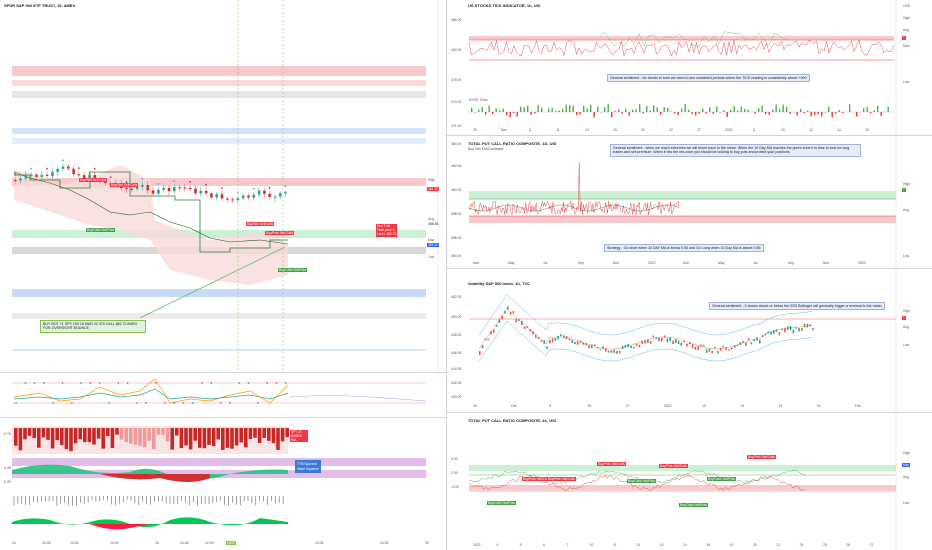  What do you see at coordinates (906, 210) in the screenshot?
I see `pc-avg: Avg` at bounding box center [906, 210].